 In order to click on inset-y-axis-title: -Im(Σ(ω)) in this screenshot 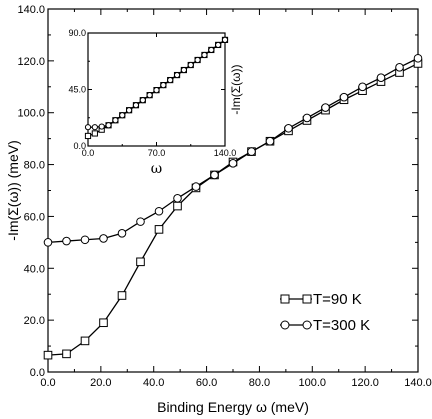, I will do `click(236, 89)`.